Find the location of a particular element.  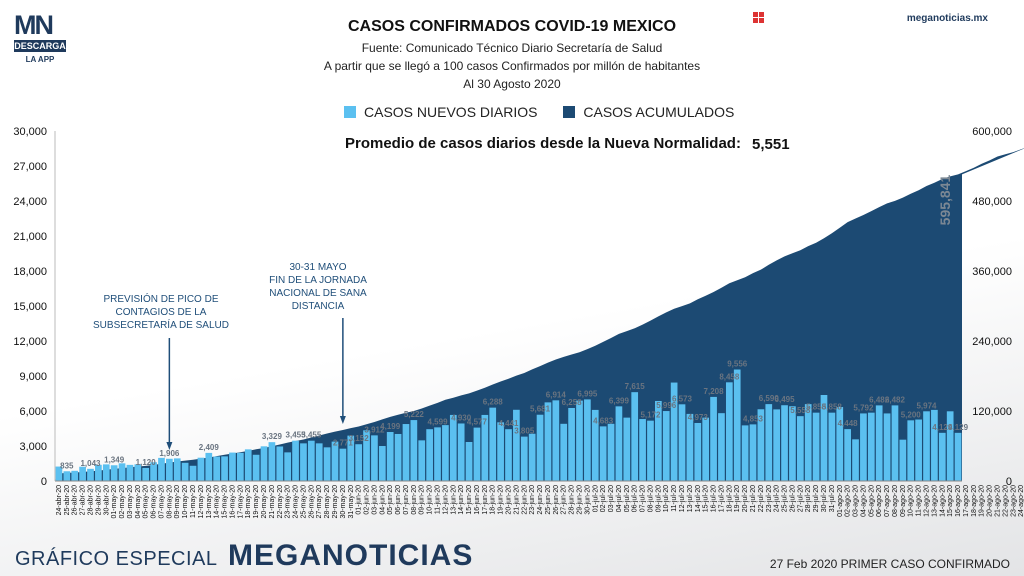

total-cumulative-label: 595,841 is located at coordinates (945, 199).